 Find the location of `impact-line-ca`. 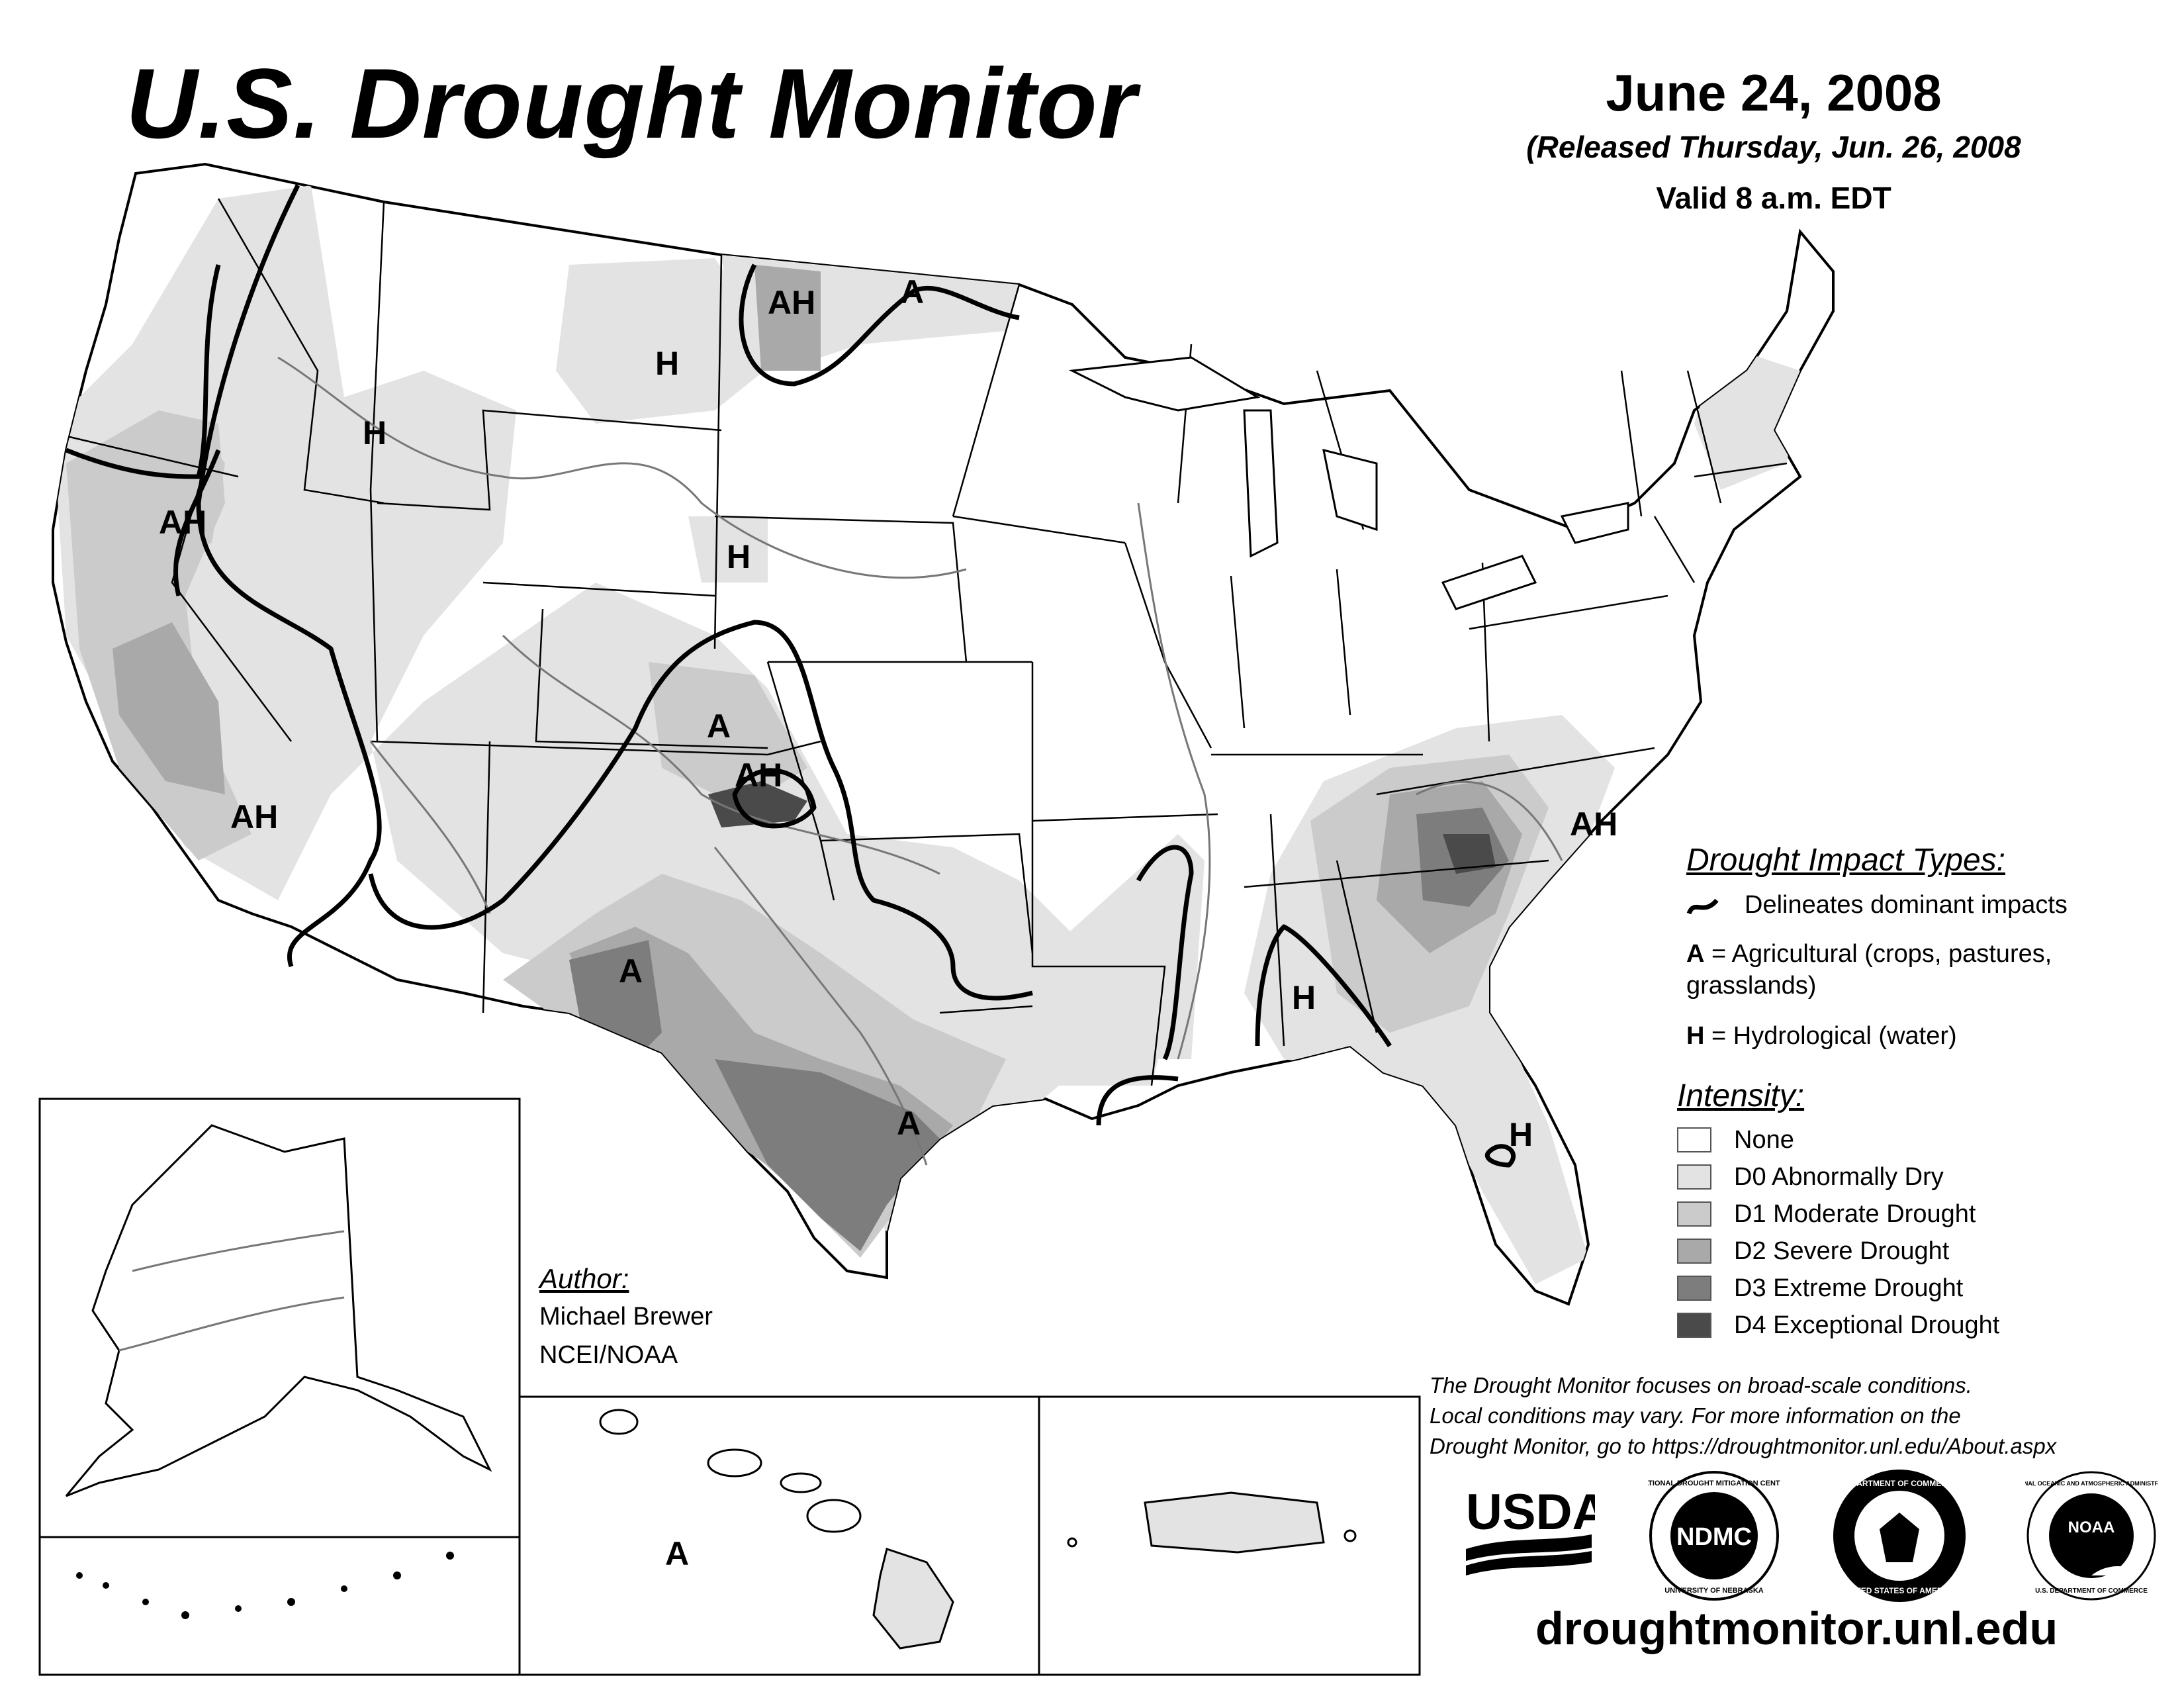

impact-line-ca is located at coordinates (197, 522).